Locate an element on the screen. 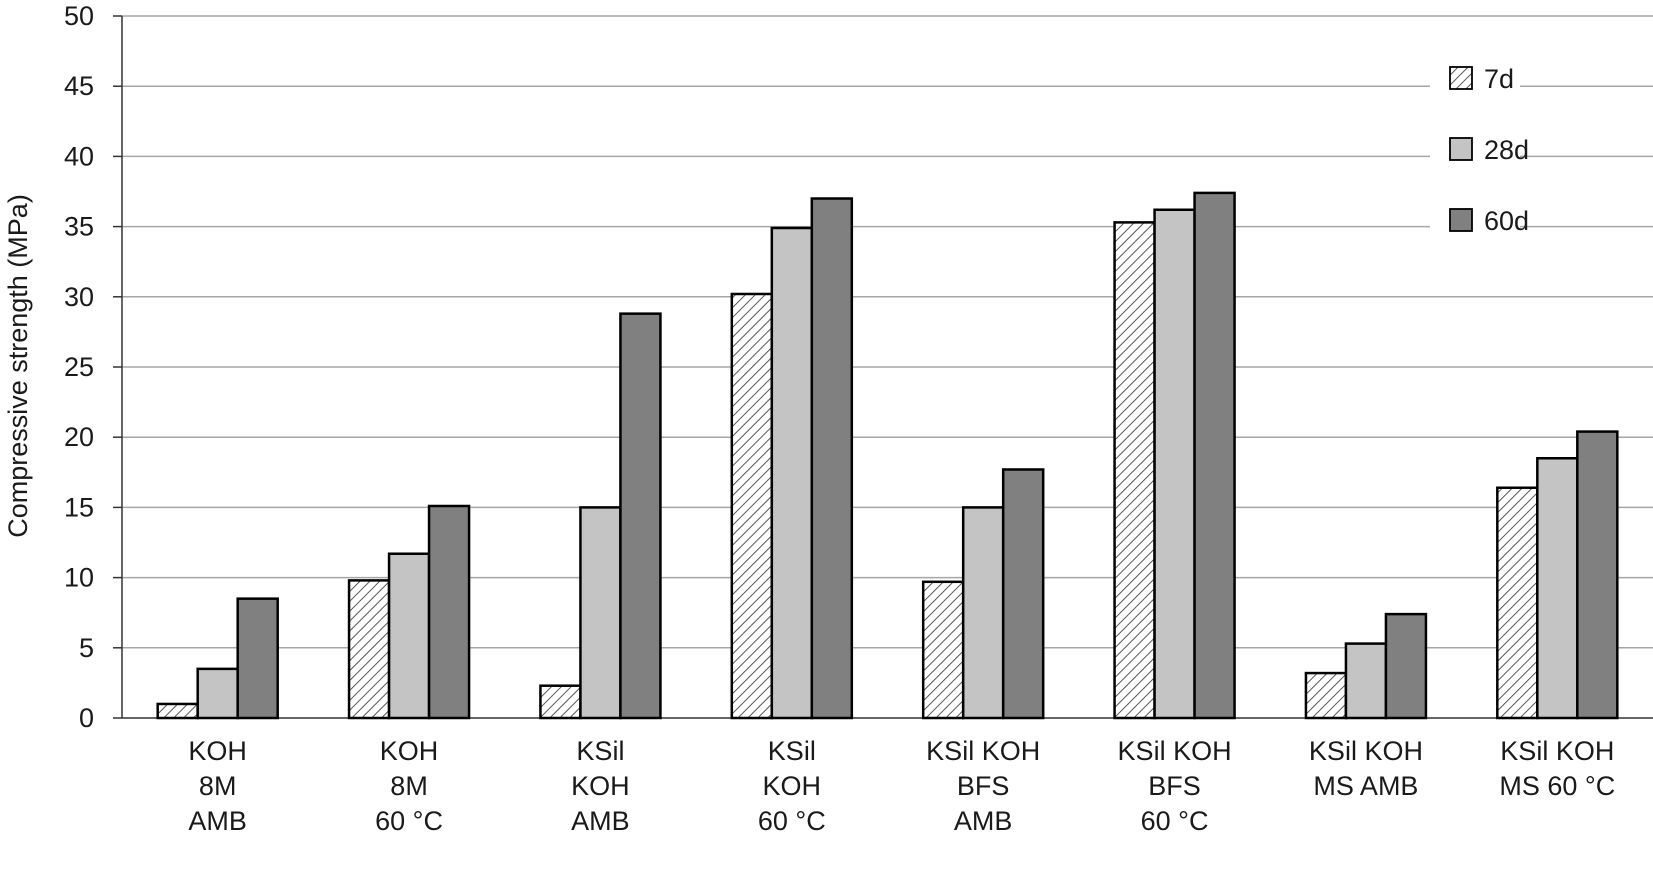 This screenshot has width=1653, height=896. y-tick-label: 50 is located at coordinates (79, 16).